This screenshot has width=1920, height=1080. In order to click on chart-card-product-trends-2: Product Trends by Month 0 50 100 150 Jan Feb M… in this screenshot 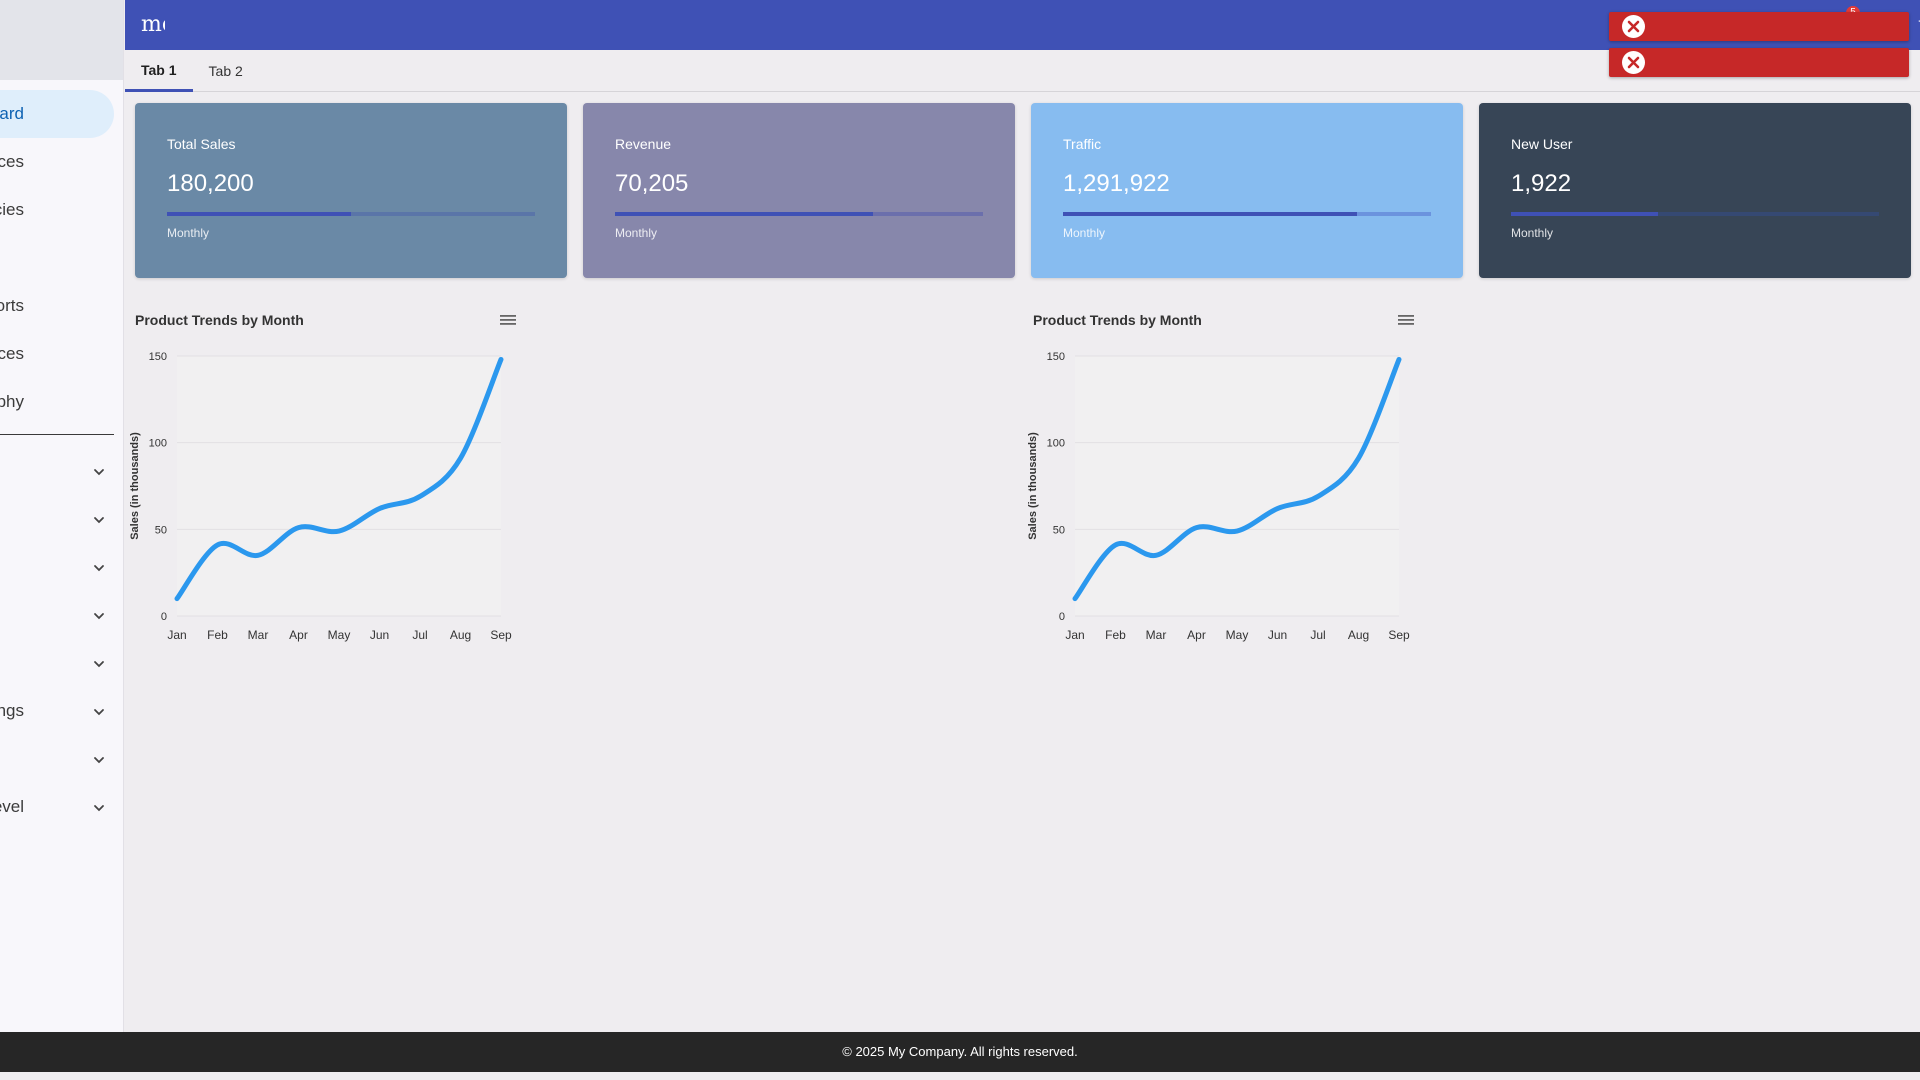, I will do `click(1230, 486)`.